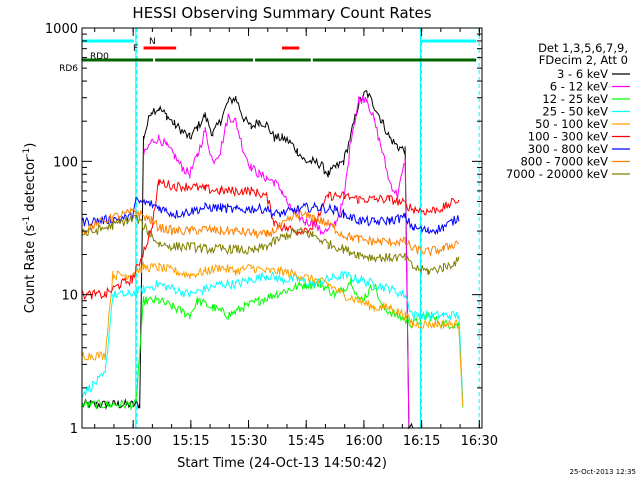 The height and width of the screenshot is (480, 640). Describe the element at coordinates (564, 162) in the screenshot. I see `legend-label-7: 800 - 7000 keV` at that location.